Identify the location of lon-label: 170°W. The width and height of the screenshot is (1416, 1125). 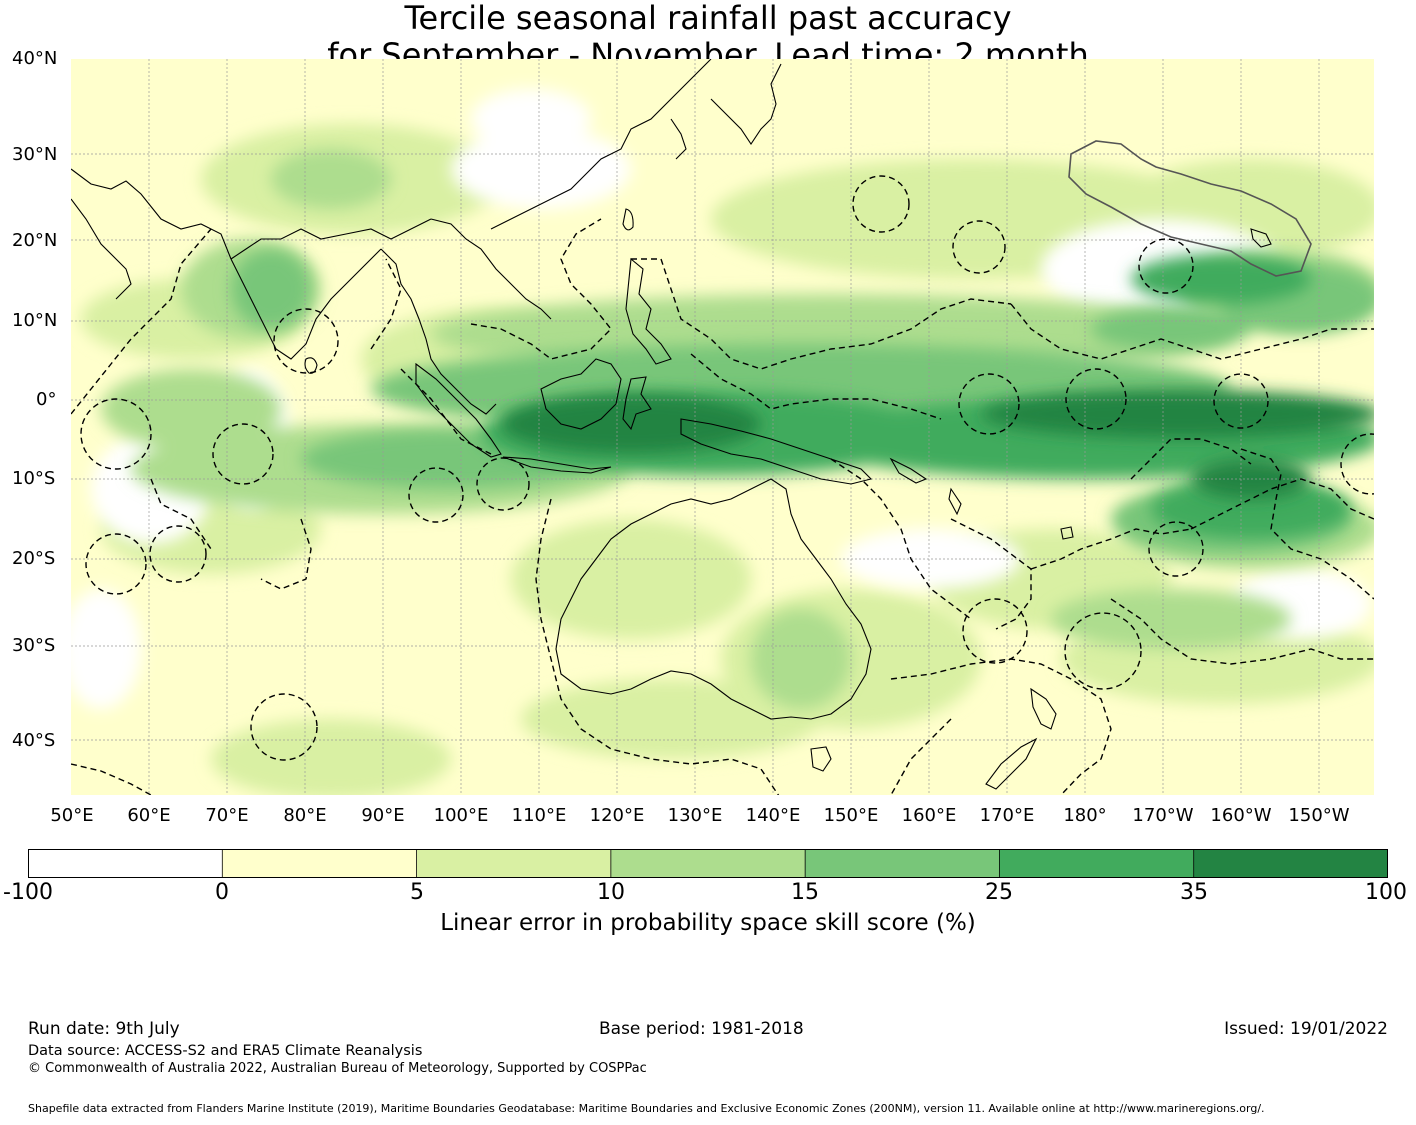
(1163, 815).